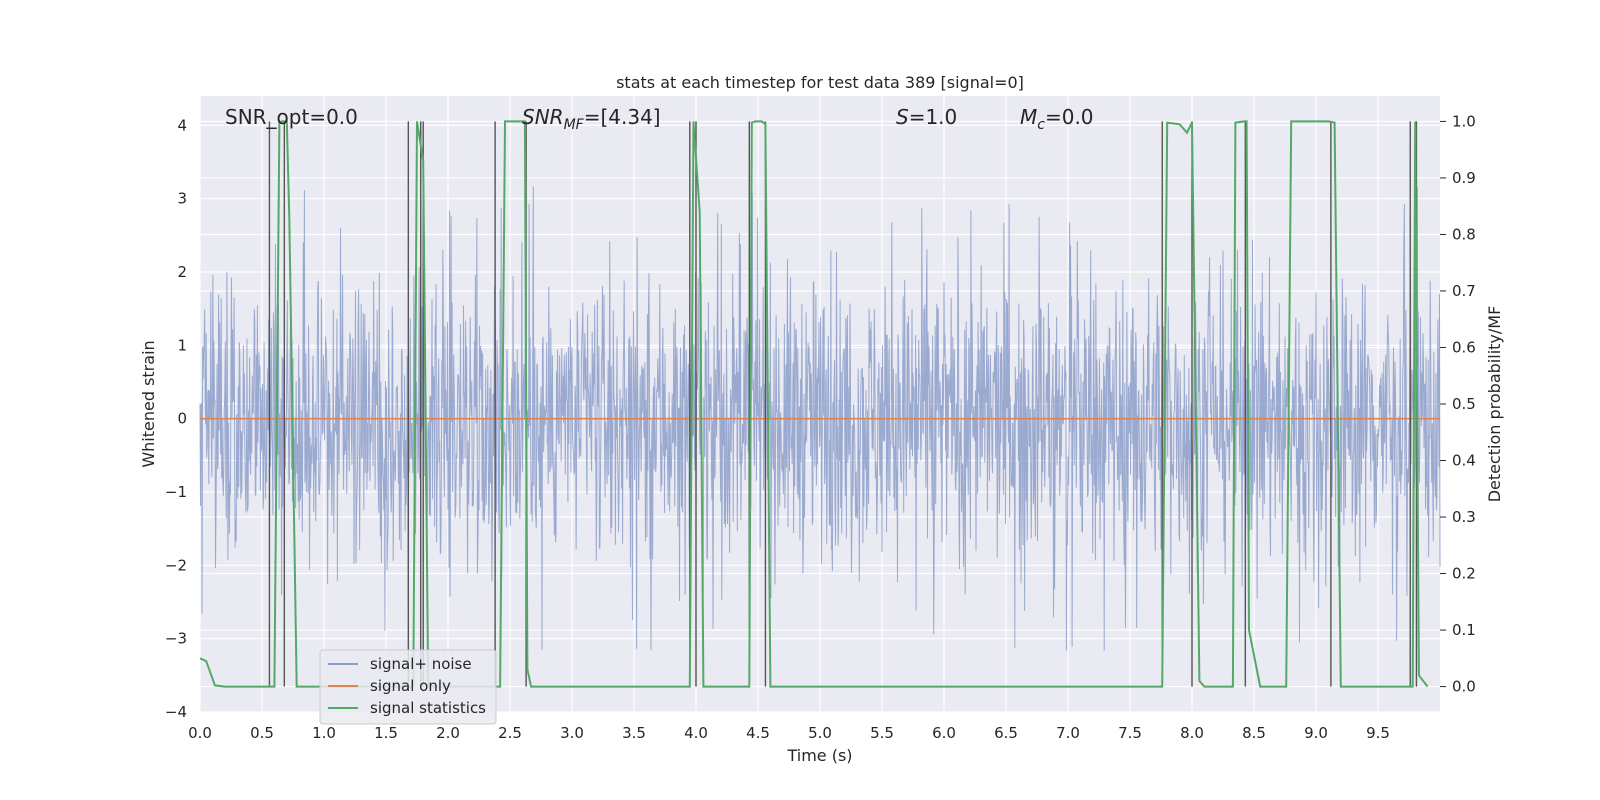  Describe the element at coordinates (176, 418) in the screenshot. I see `y-tick-labels: 4 3 2 1 0 −1 −2 −3 −4` at that location.